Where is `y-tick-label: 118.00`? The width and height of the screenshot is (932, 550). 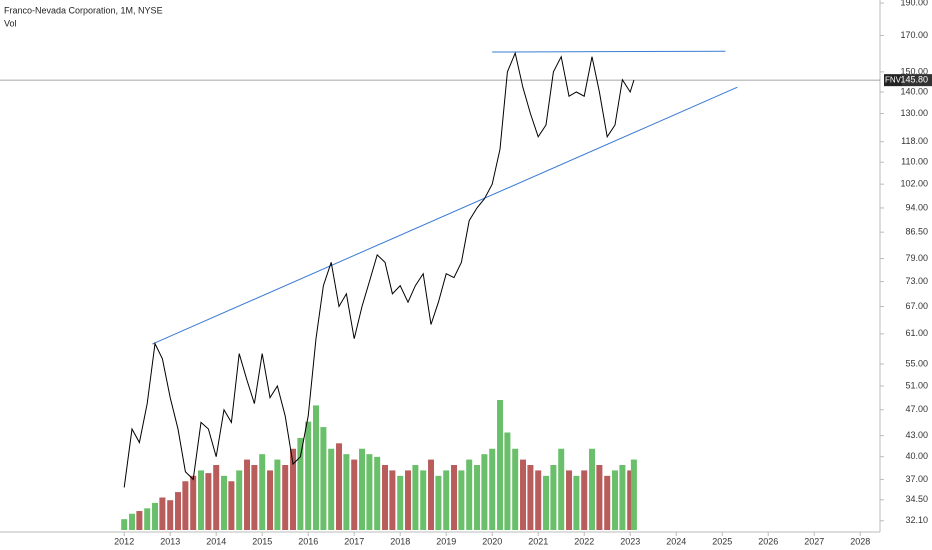
y-tick-label: 118.00 is located at coordinates (914, 141).